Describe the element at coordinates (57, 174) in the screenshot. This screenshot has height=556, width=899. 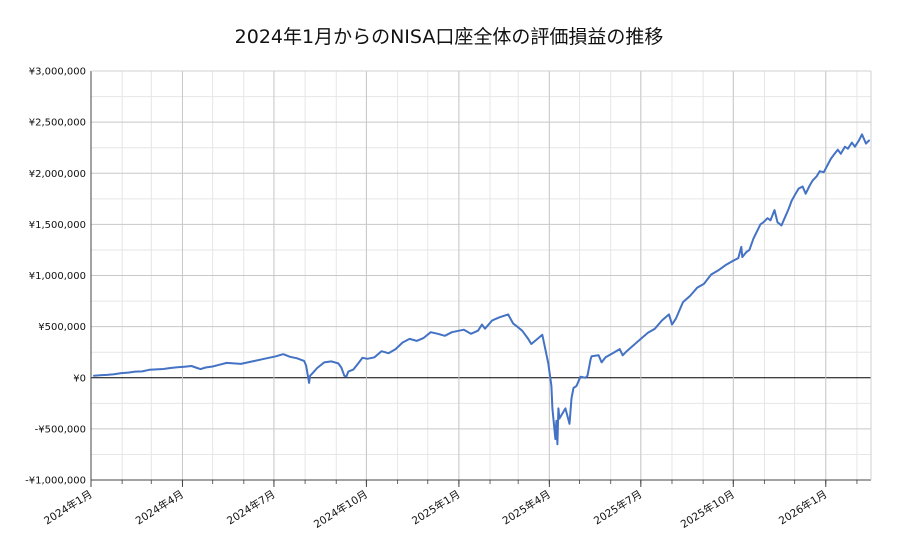
I see `y-tick-label: ¥2,000,000` at that location.